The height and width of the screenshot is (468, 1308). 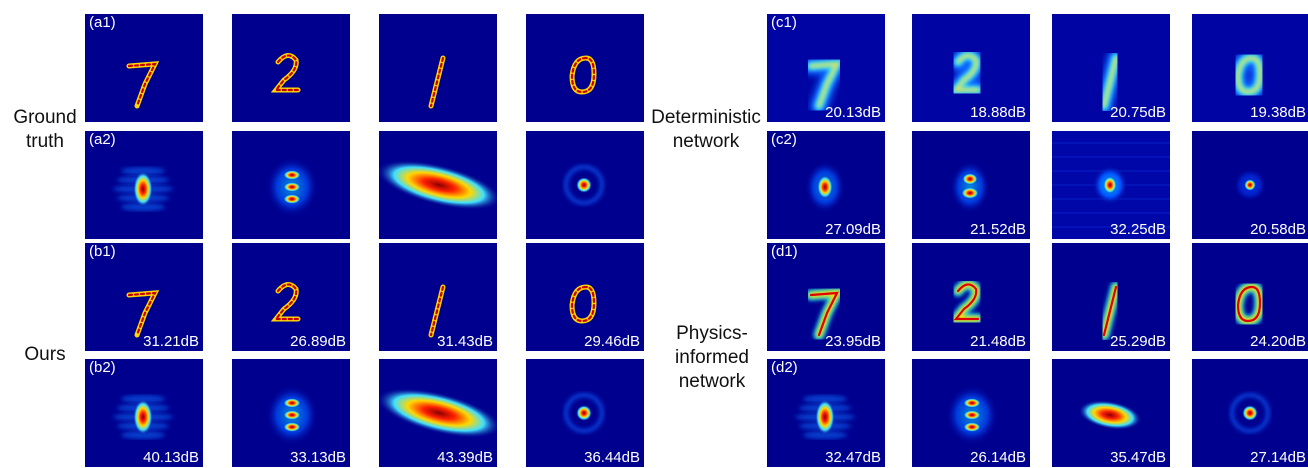 I want to click on panel-tag: (d1), so click(x=784, y=251).